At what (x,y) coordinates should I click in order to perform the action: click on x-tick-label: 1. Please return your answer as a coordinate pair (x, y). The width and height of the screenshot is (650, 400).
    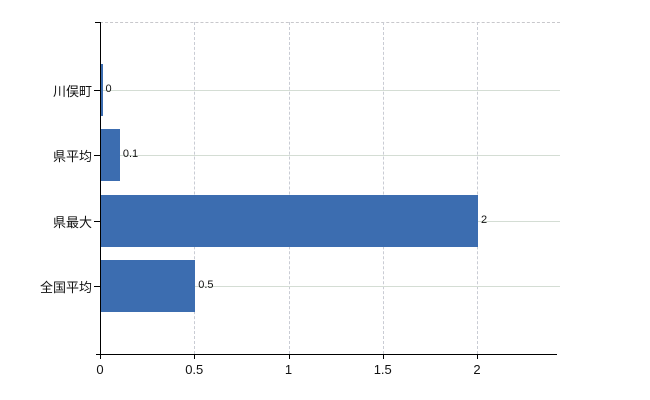
    Looking at the image, I should click on (288, 369).